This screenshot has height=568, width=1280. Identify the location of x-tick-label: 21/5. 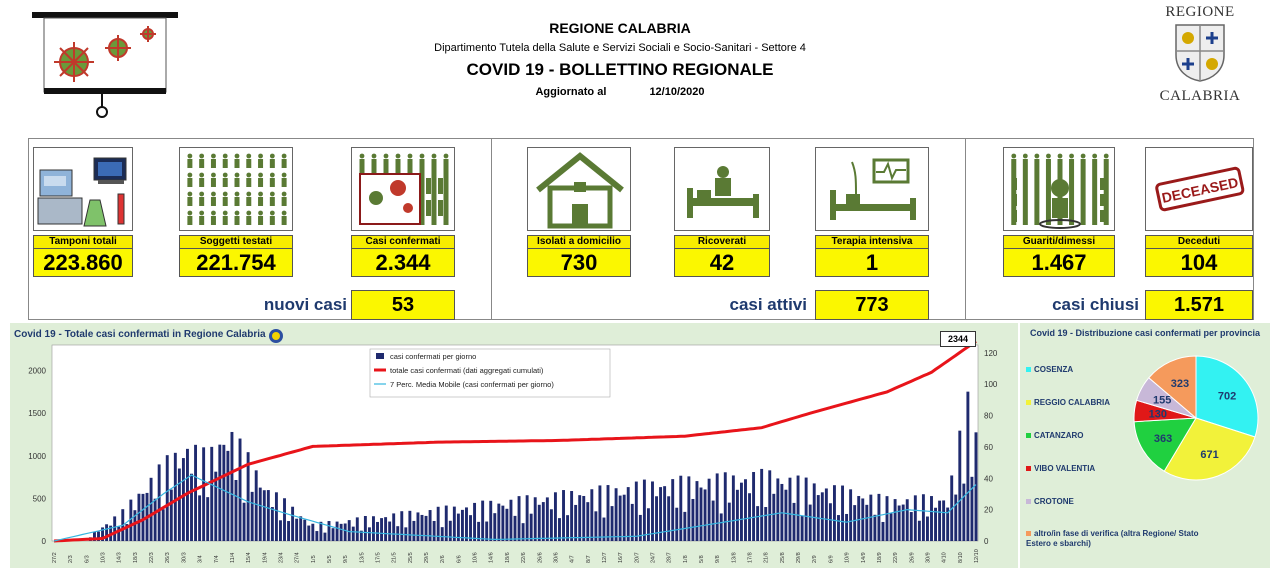
(395, 557).